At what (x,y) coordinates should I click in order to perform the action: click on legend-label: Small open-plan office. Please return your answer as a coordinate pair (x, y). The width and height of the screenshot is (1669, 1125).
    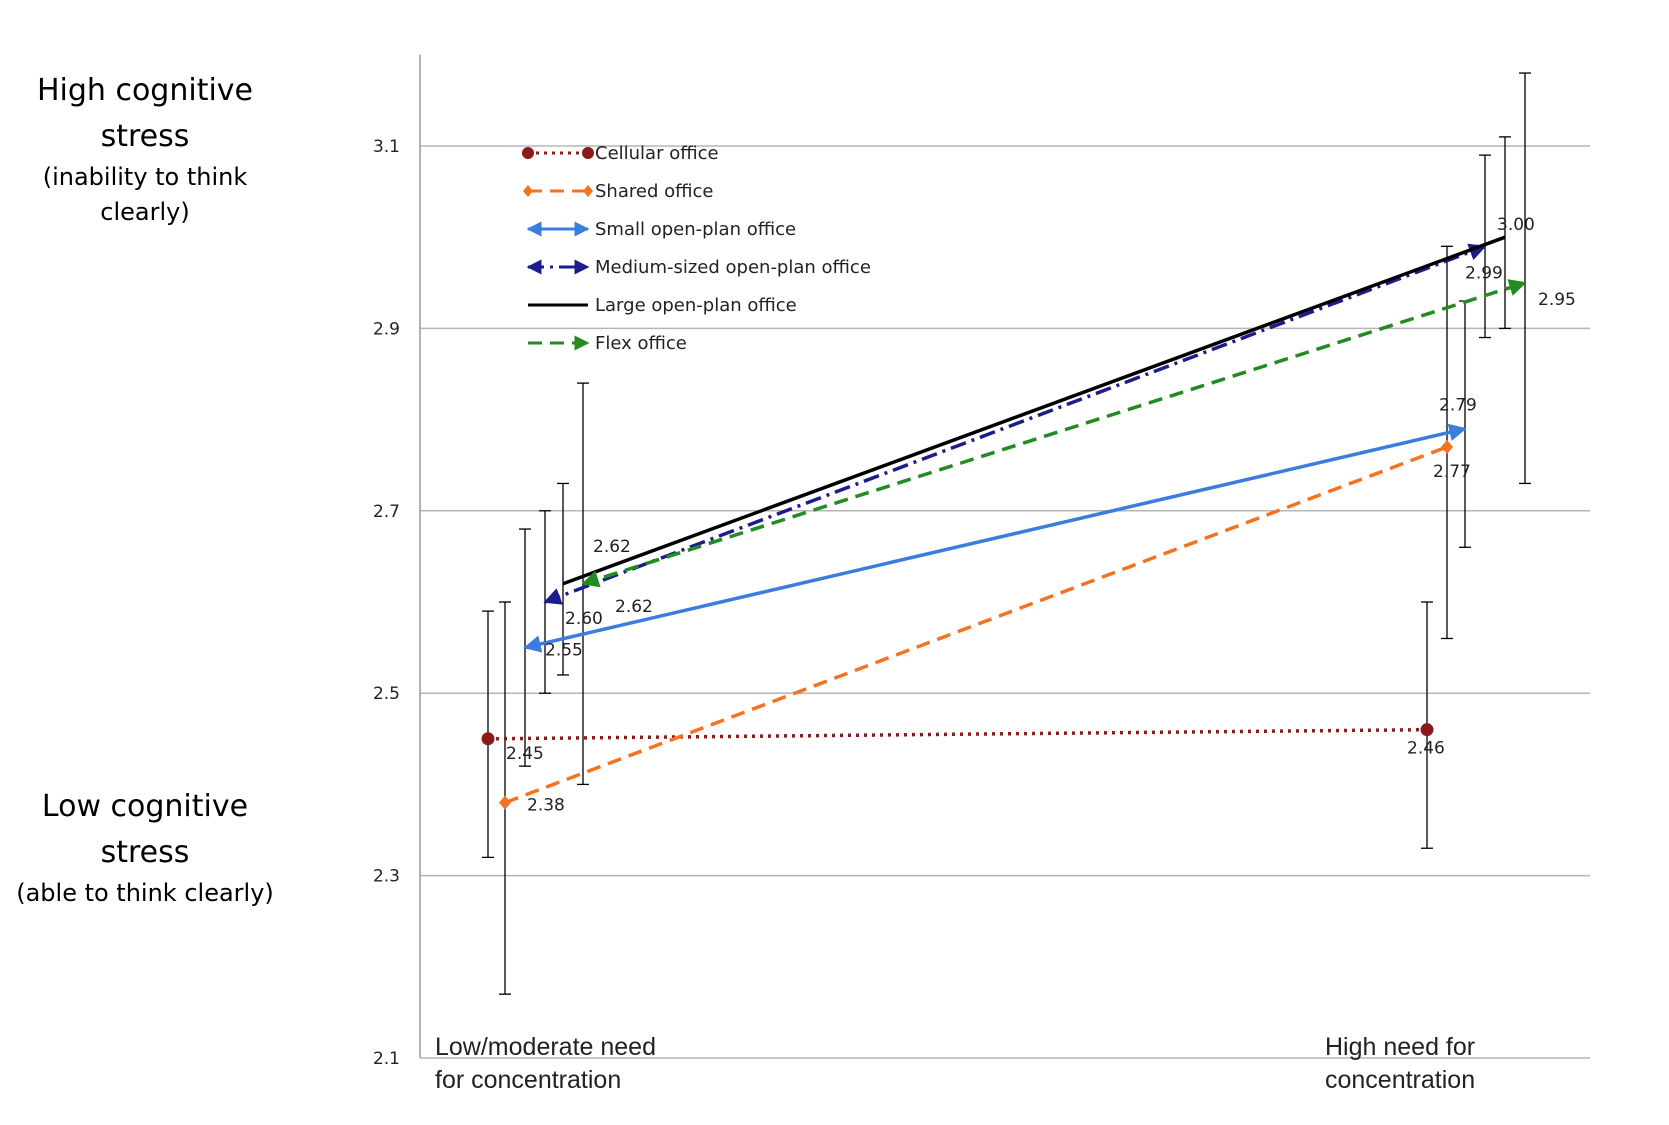
    Looking at the image, I should click on (695, 229).